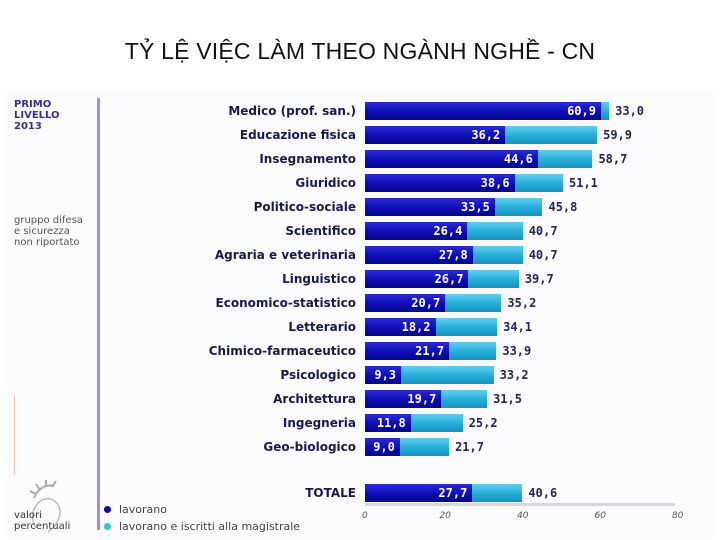 The width and height of the screenshot is (720, 540). I want to click on value-label-lavorano-iscritti: 59,9, so click(618, 135).